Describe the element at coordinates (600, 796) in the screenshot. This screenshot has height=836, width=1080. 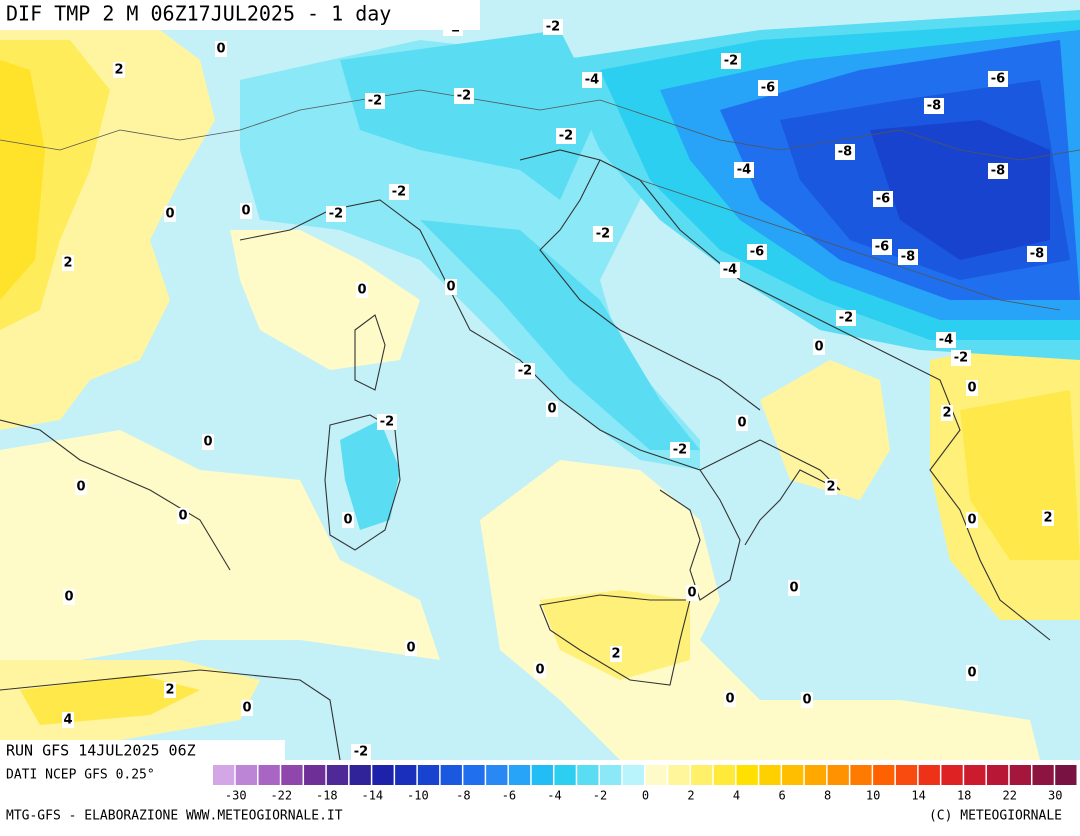
I see `colorbar-tick-label: -2` at that location.